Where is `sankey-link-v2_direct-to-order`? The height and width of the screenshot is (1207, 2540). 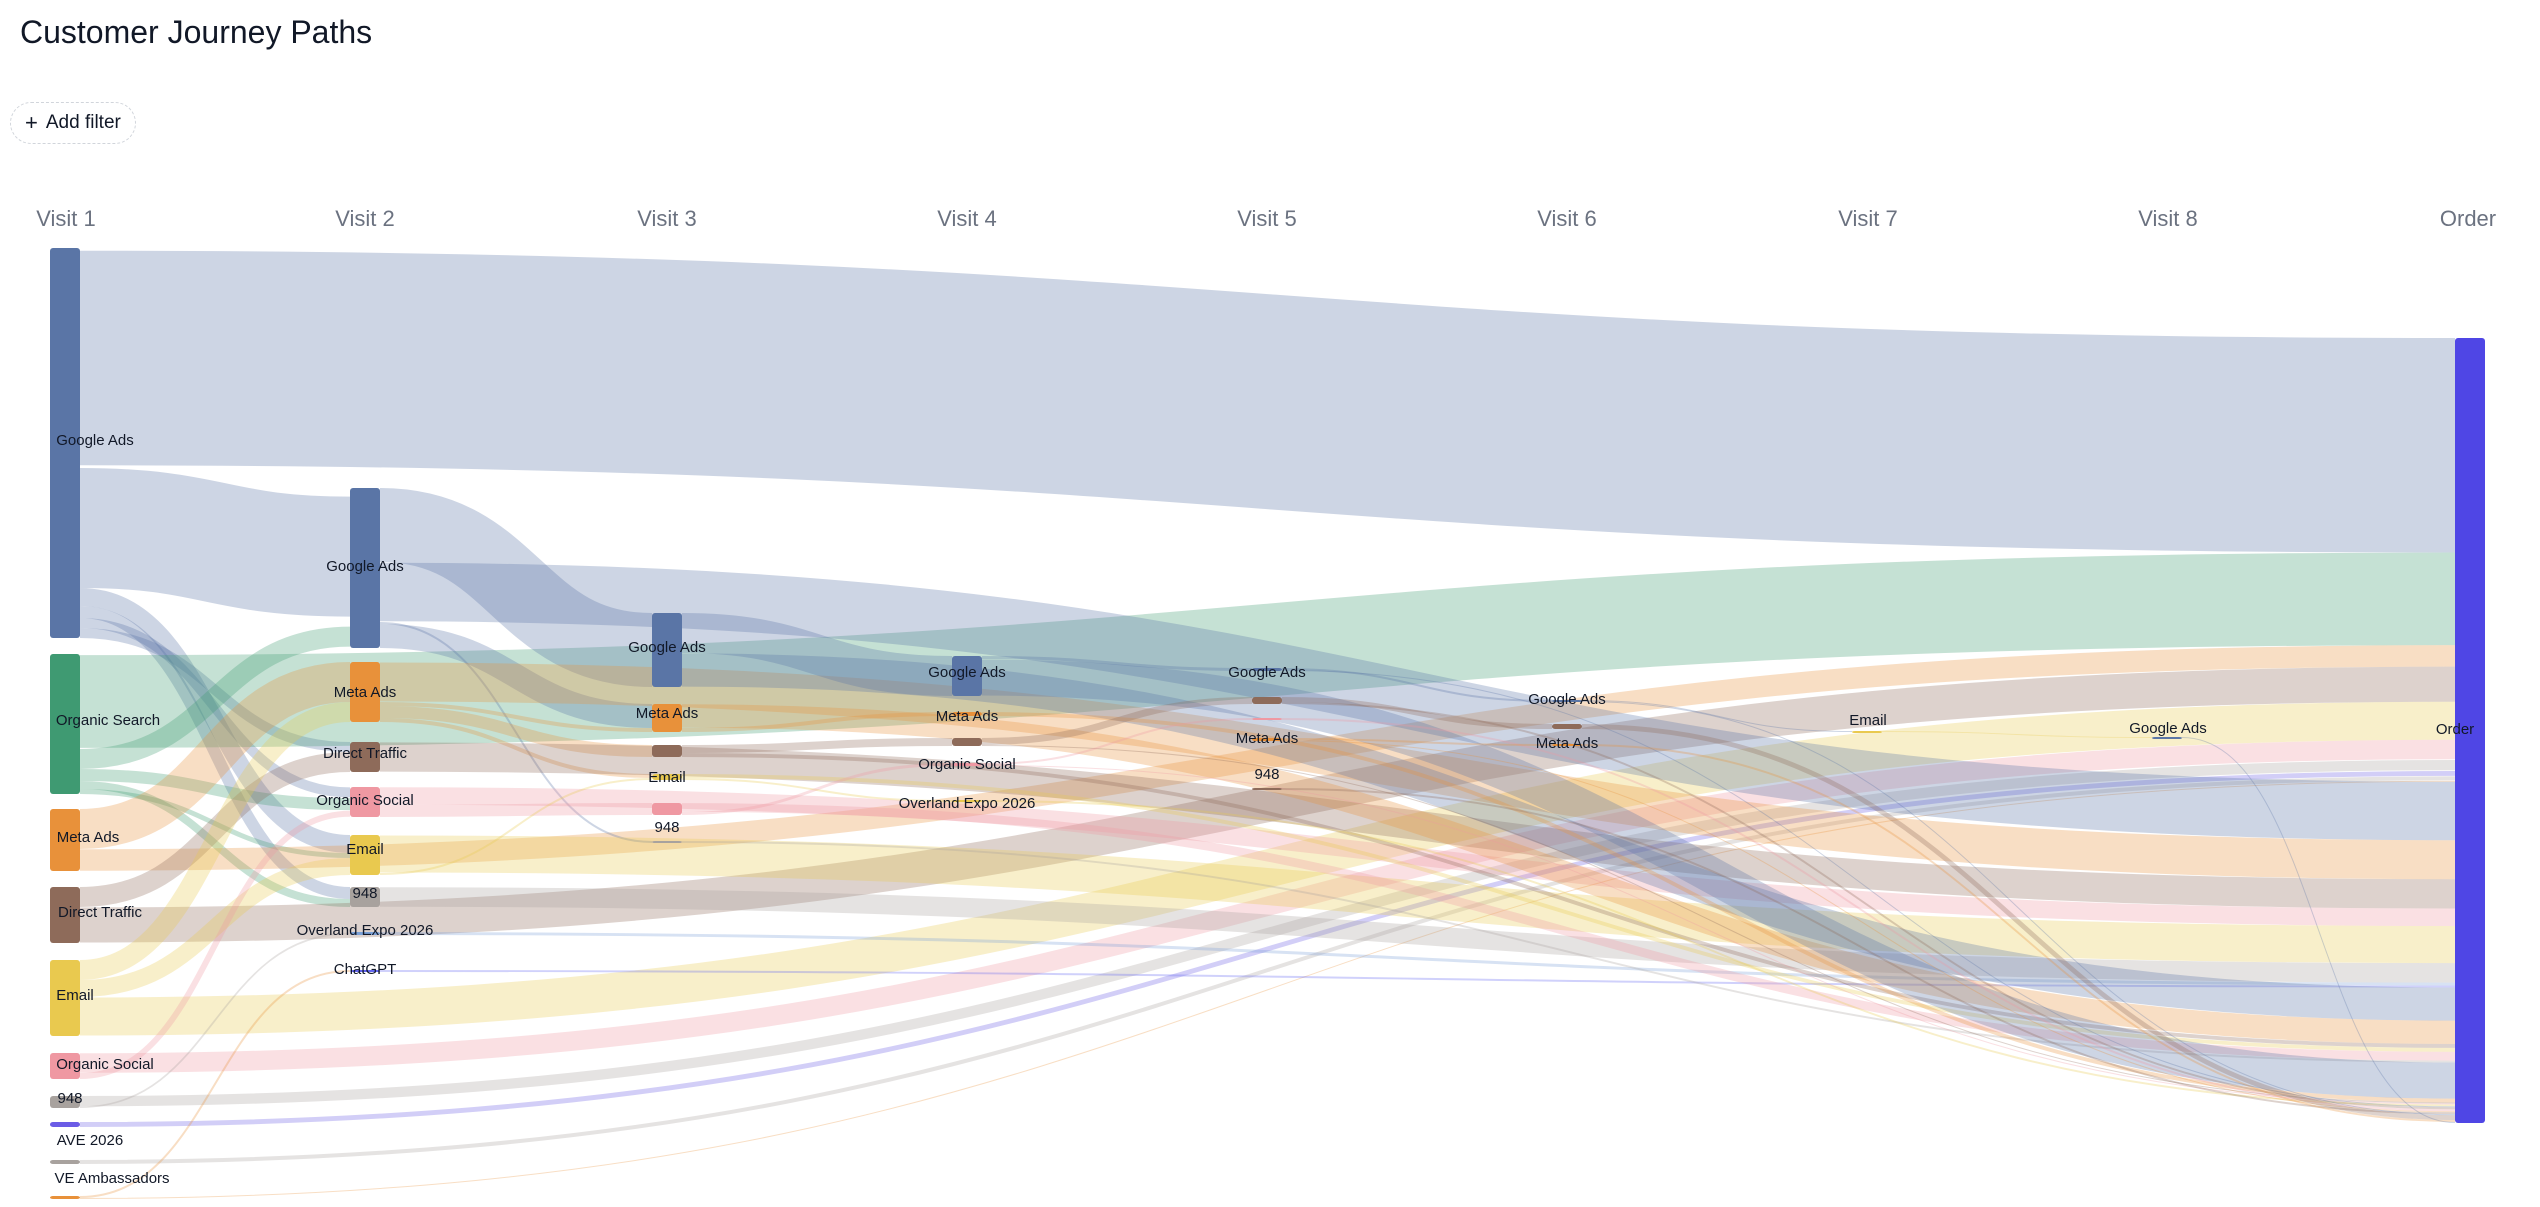
sankey-link-v2_direct-to-order is located at coordinates (1417, 825).